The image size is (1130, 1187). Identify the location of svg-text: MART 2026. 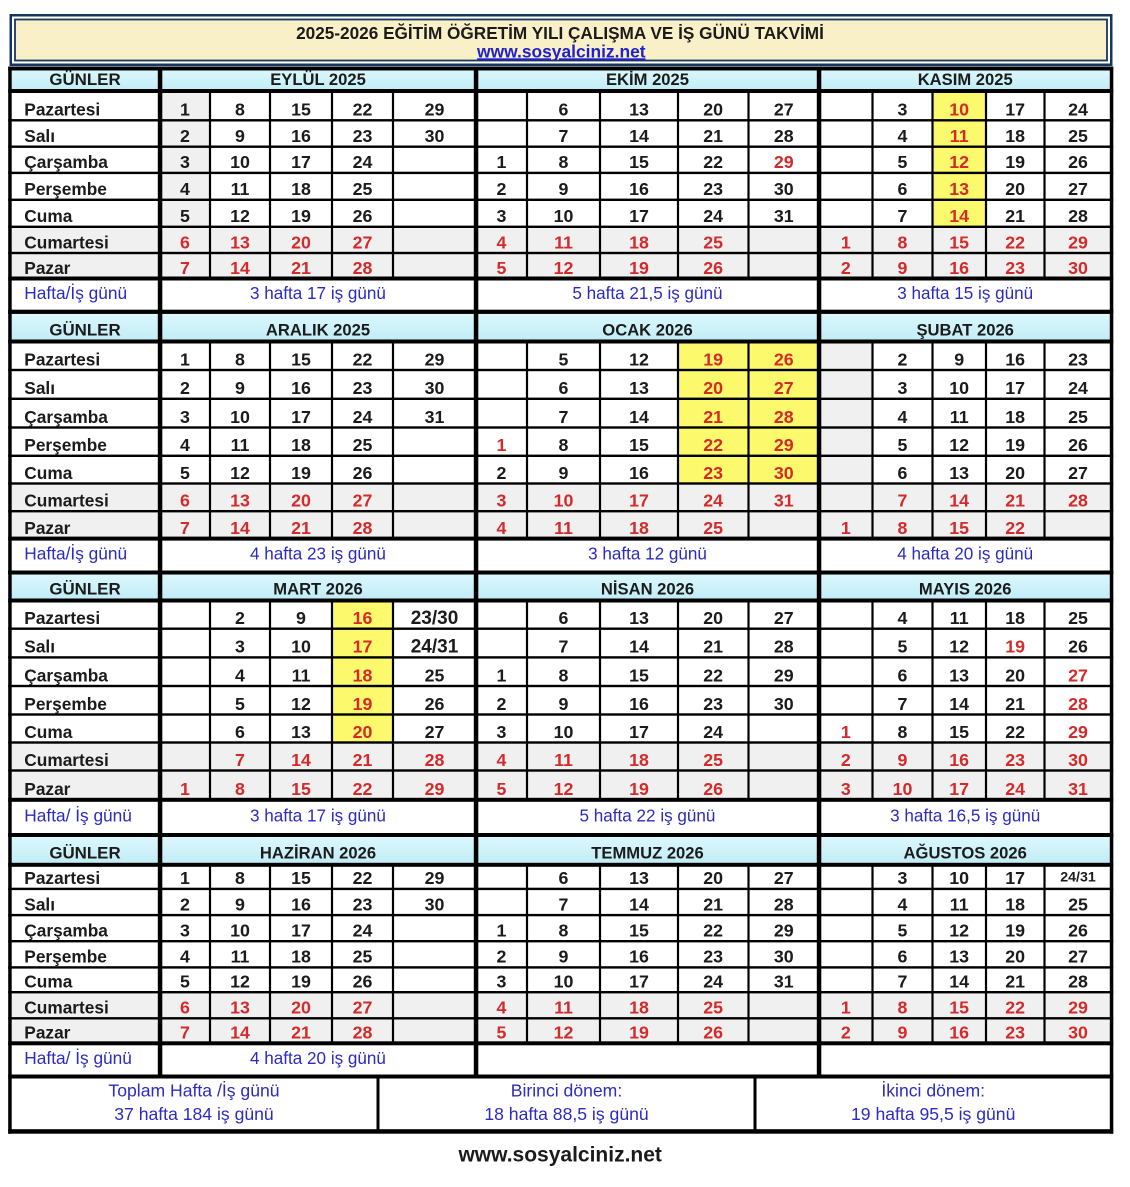
(317, 588).